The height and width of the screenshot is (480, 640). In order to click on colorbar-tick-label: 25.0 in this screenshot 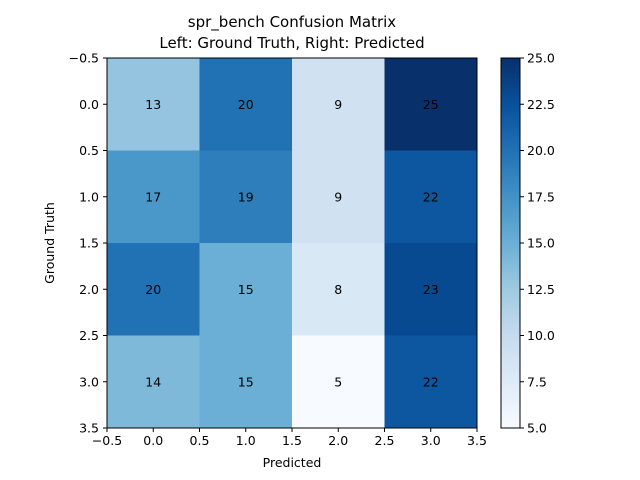, I will do `click(541, 58)`.